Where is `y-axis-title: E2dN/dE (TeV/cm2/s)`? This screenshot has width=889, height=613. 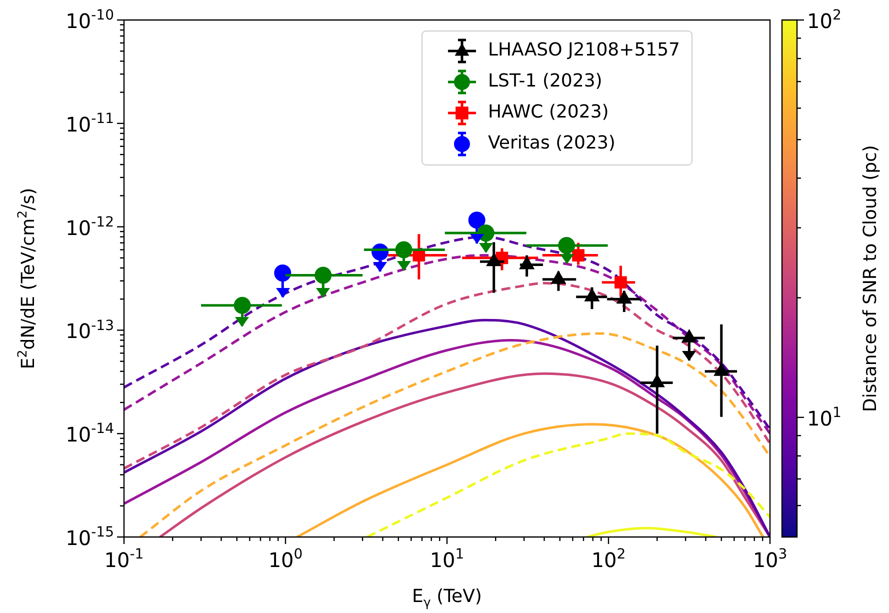
y-axis-title: E2dN/dE (TeV/cm2/s) is located at coordinates (26, 279).